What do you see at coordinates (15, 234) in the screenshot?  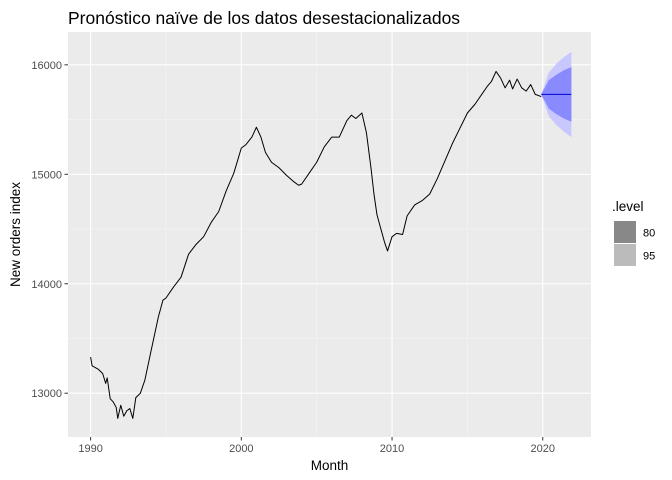 I see `y-axis-title: New orders index` at bounding box center [15, 234].